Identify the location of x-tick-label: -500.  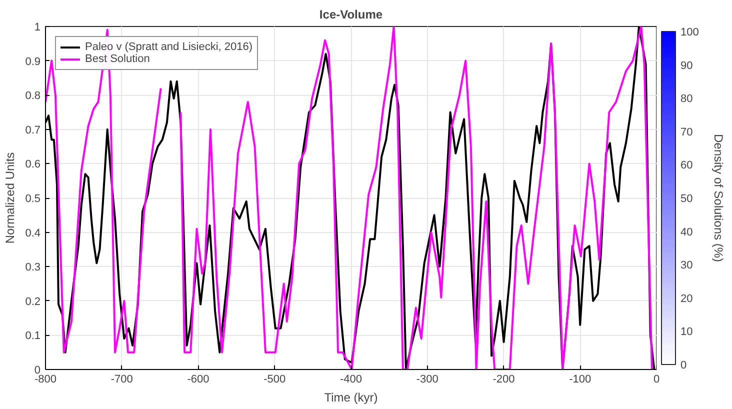
(275, 380).